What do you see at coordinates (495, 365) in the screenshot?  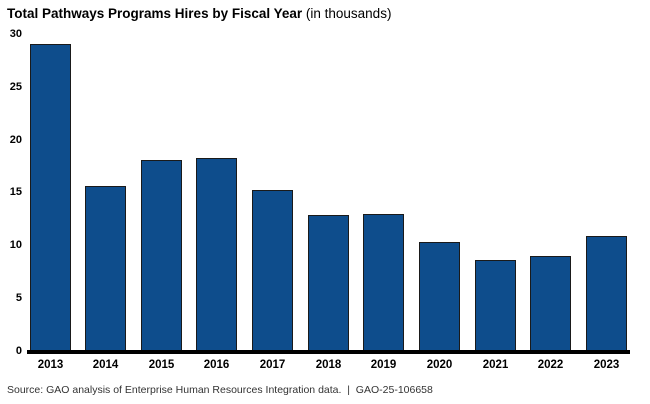 I see `x-axis-tick-label-2021: 2021` at bounding box center [495, 365].